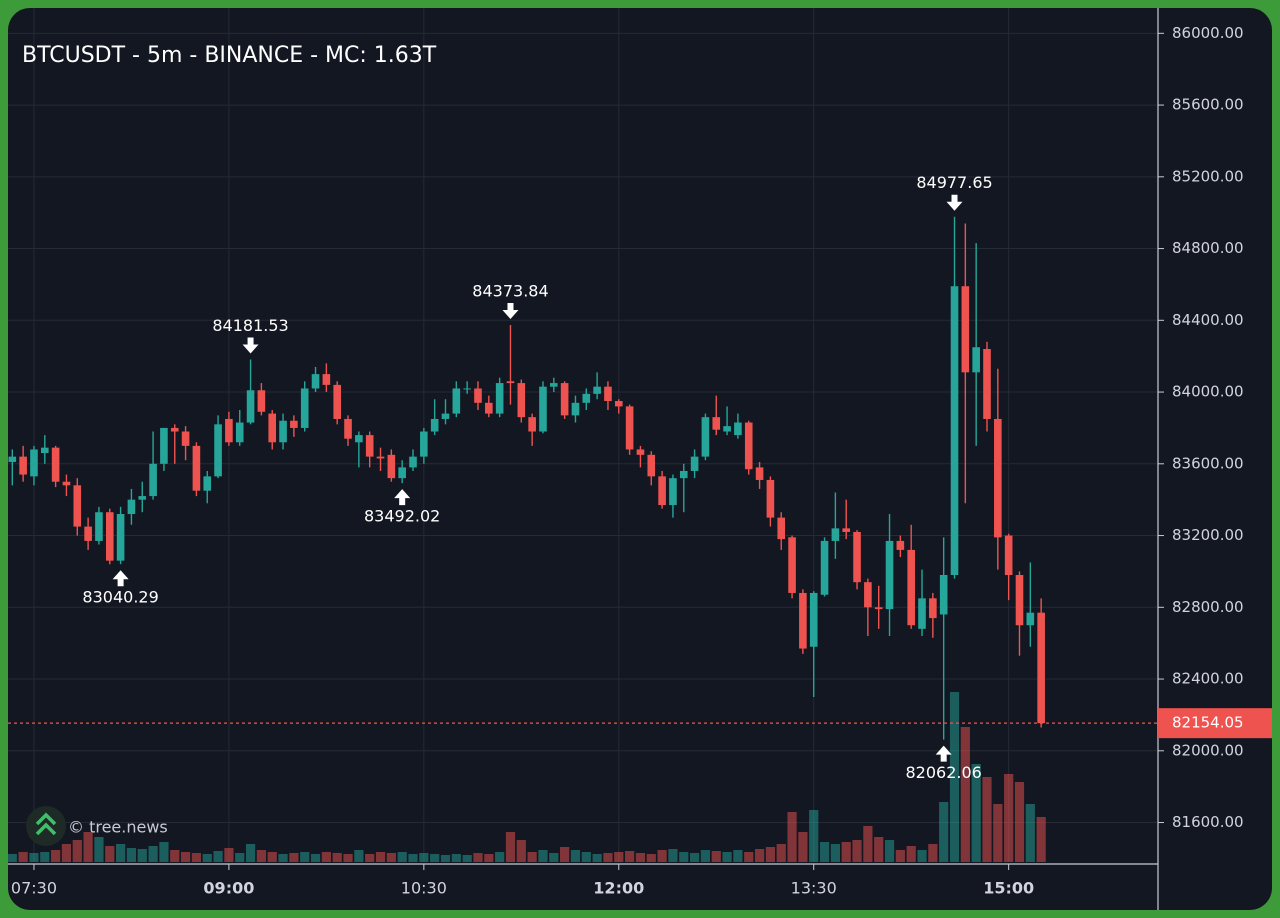 This screenshot has width=1280, height=918. I want to click on high-label: 84977.65, so click(954, 182).